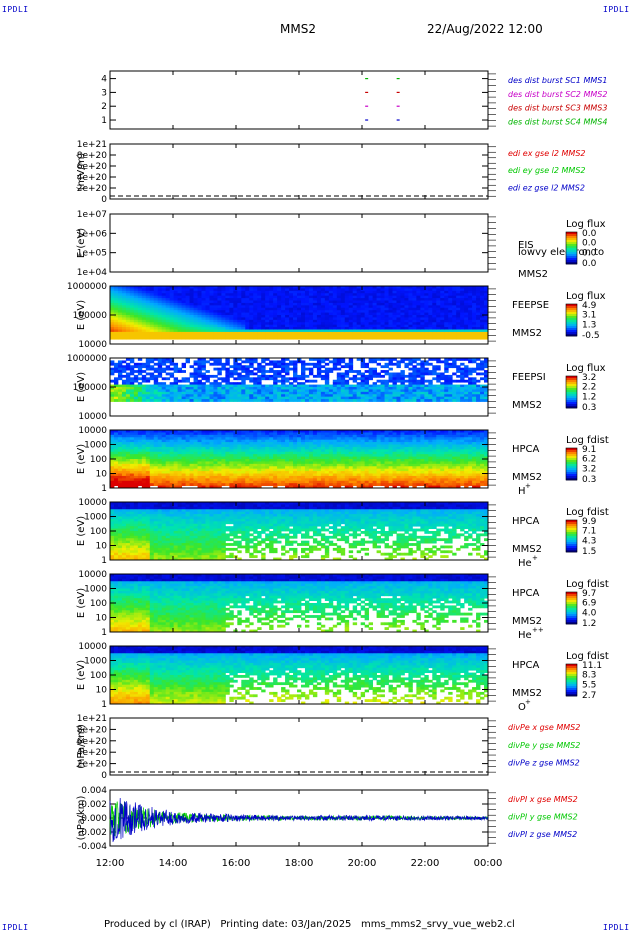 Image resolution: width=630 pixels, height=934 pixels. What do you see at coordinates (104, 200) in the screenshot?
I see `y-tick-label: 0` at bounding box center [104, 200].